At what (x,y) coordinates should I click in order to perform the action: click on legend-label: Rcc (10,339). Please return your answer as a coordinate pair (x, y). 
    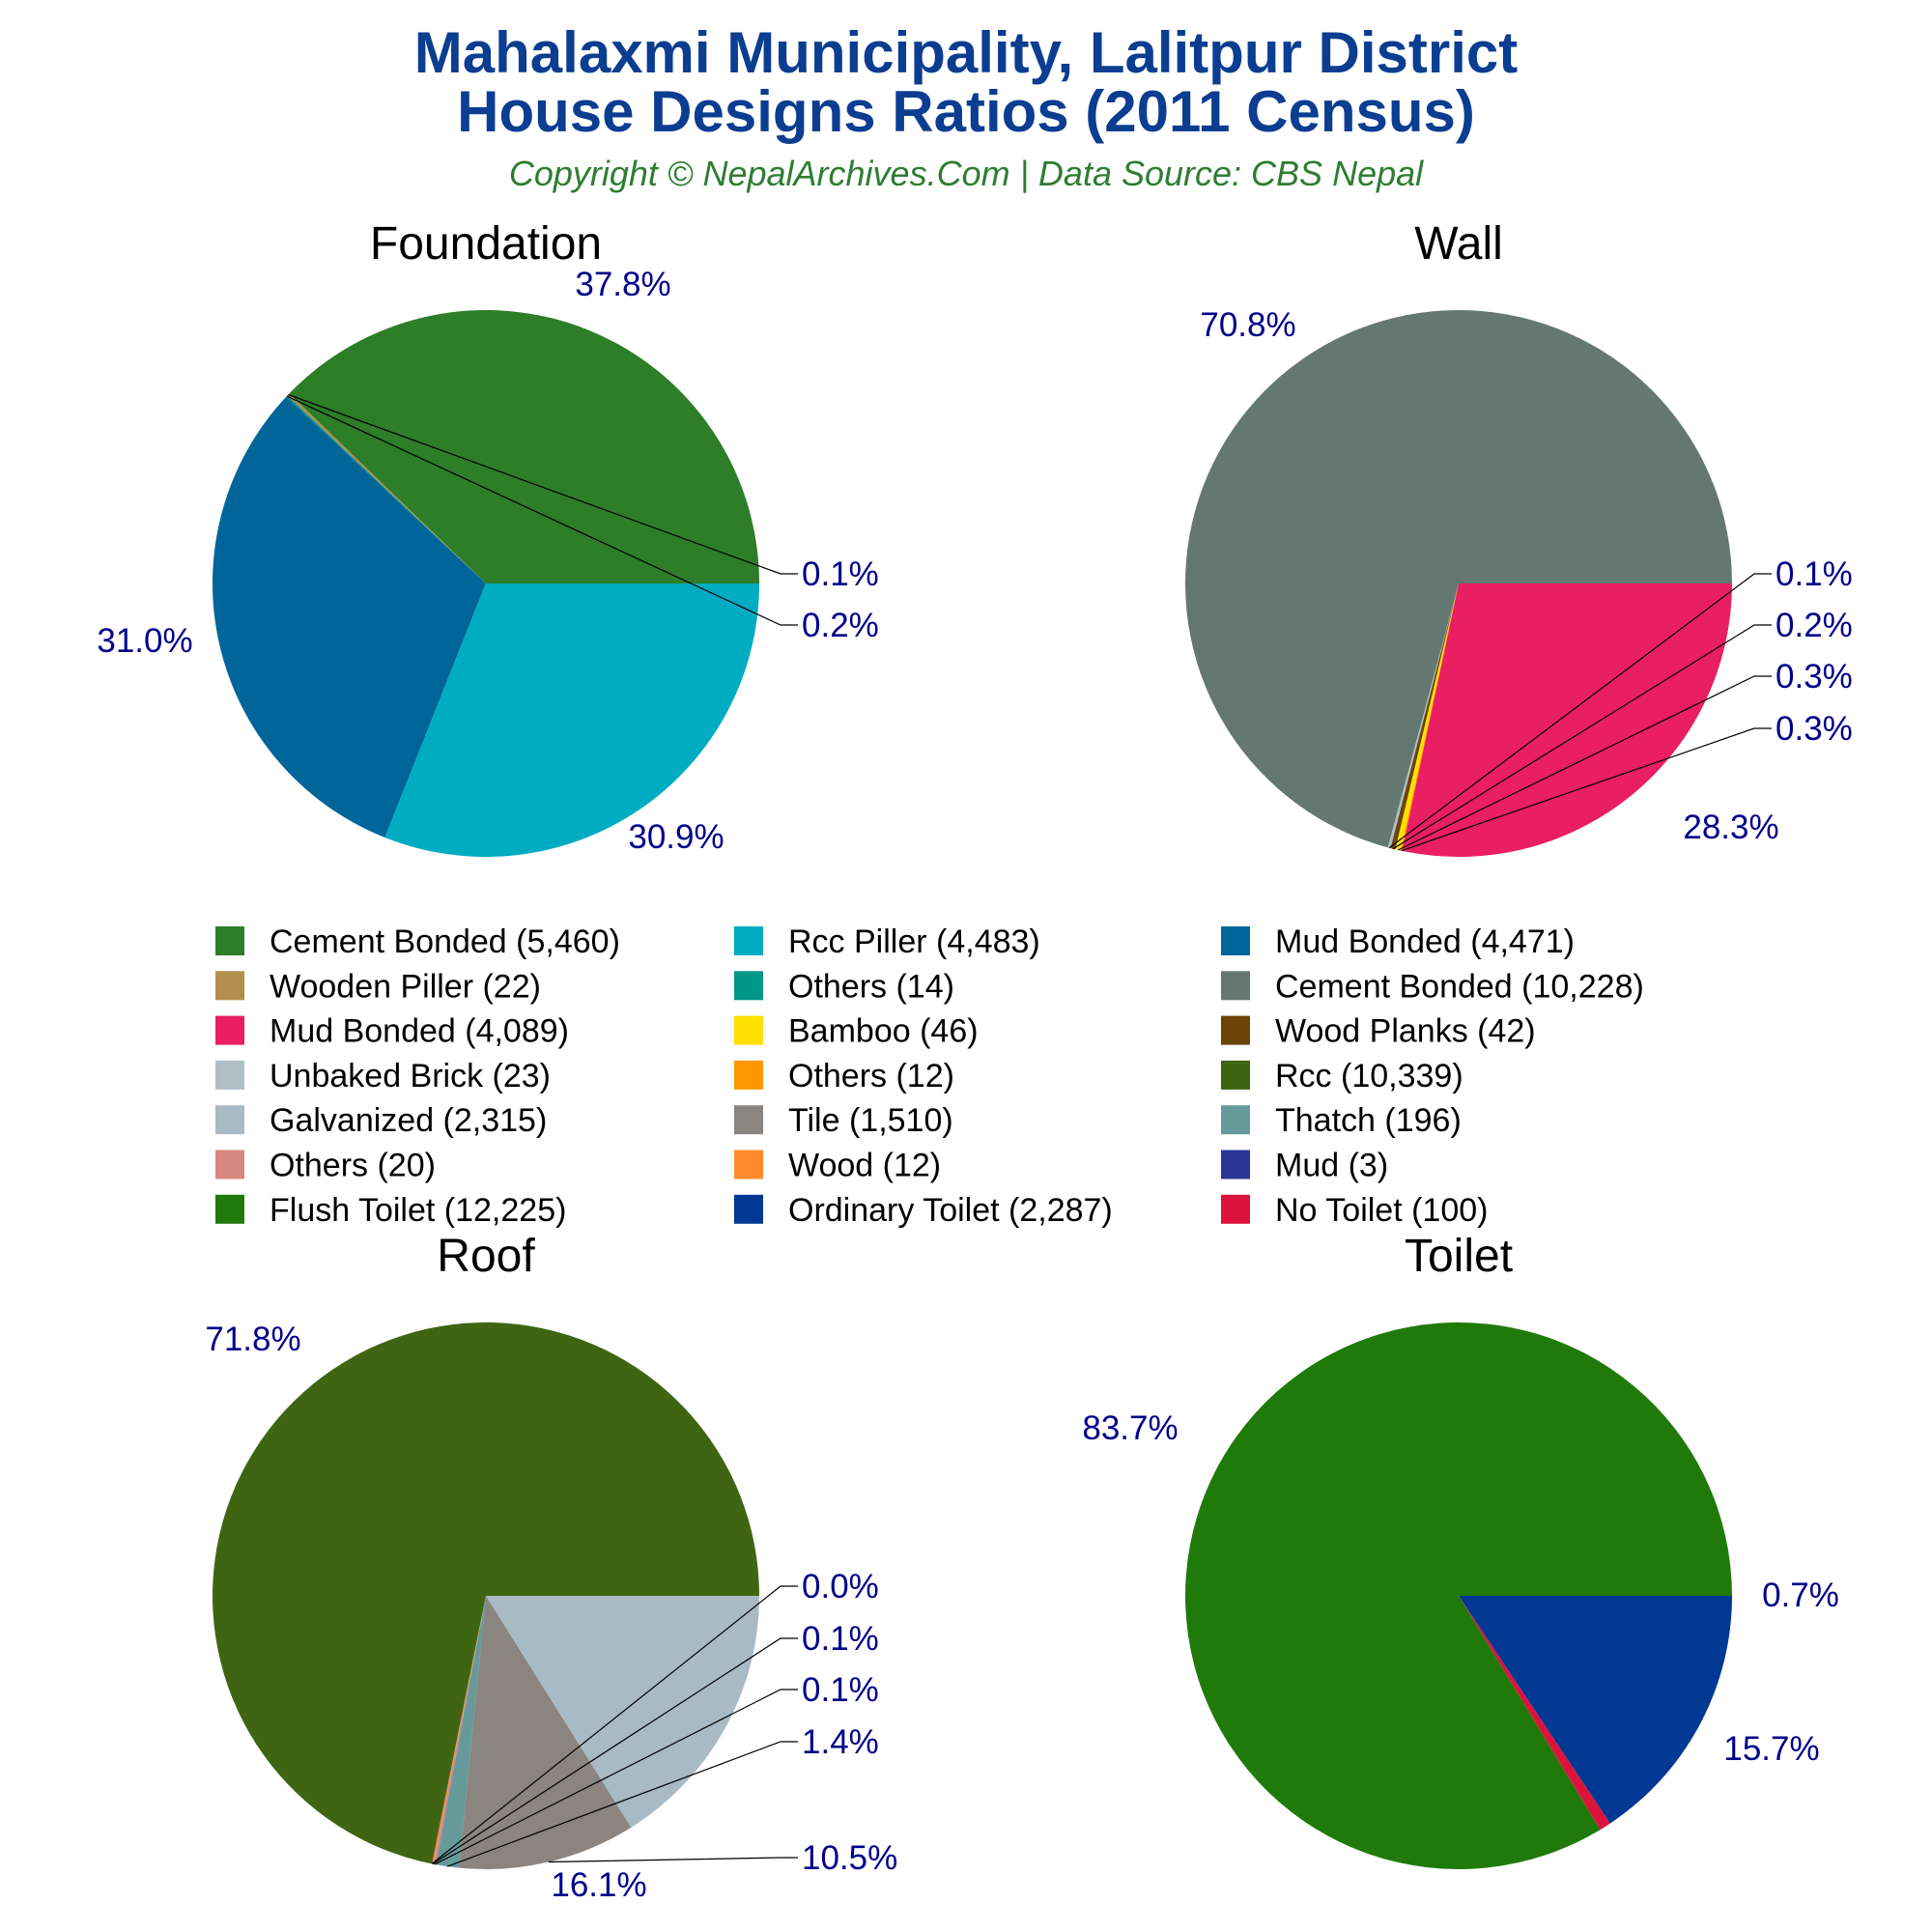
    Looking at the image, I should click on (1369, 1076).